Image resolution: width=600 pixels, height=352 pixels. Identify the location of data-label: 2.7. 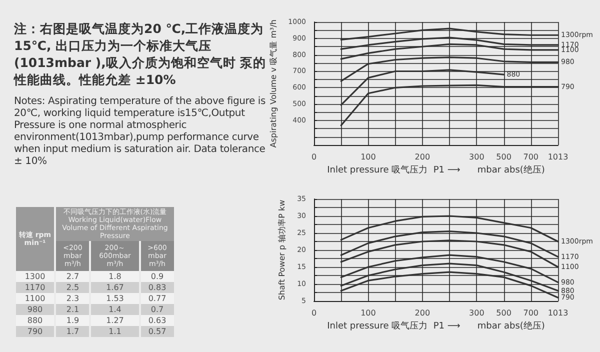
(73, 276).